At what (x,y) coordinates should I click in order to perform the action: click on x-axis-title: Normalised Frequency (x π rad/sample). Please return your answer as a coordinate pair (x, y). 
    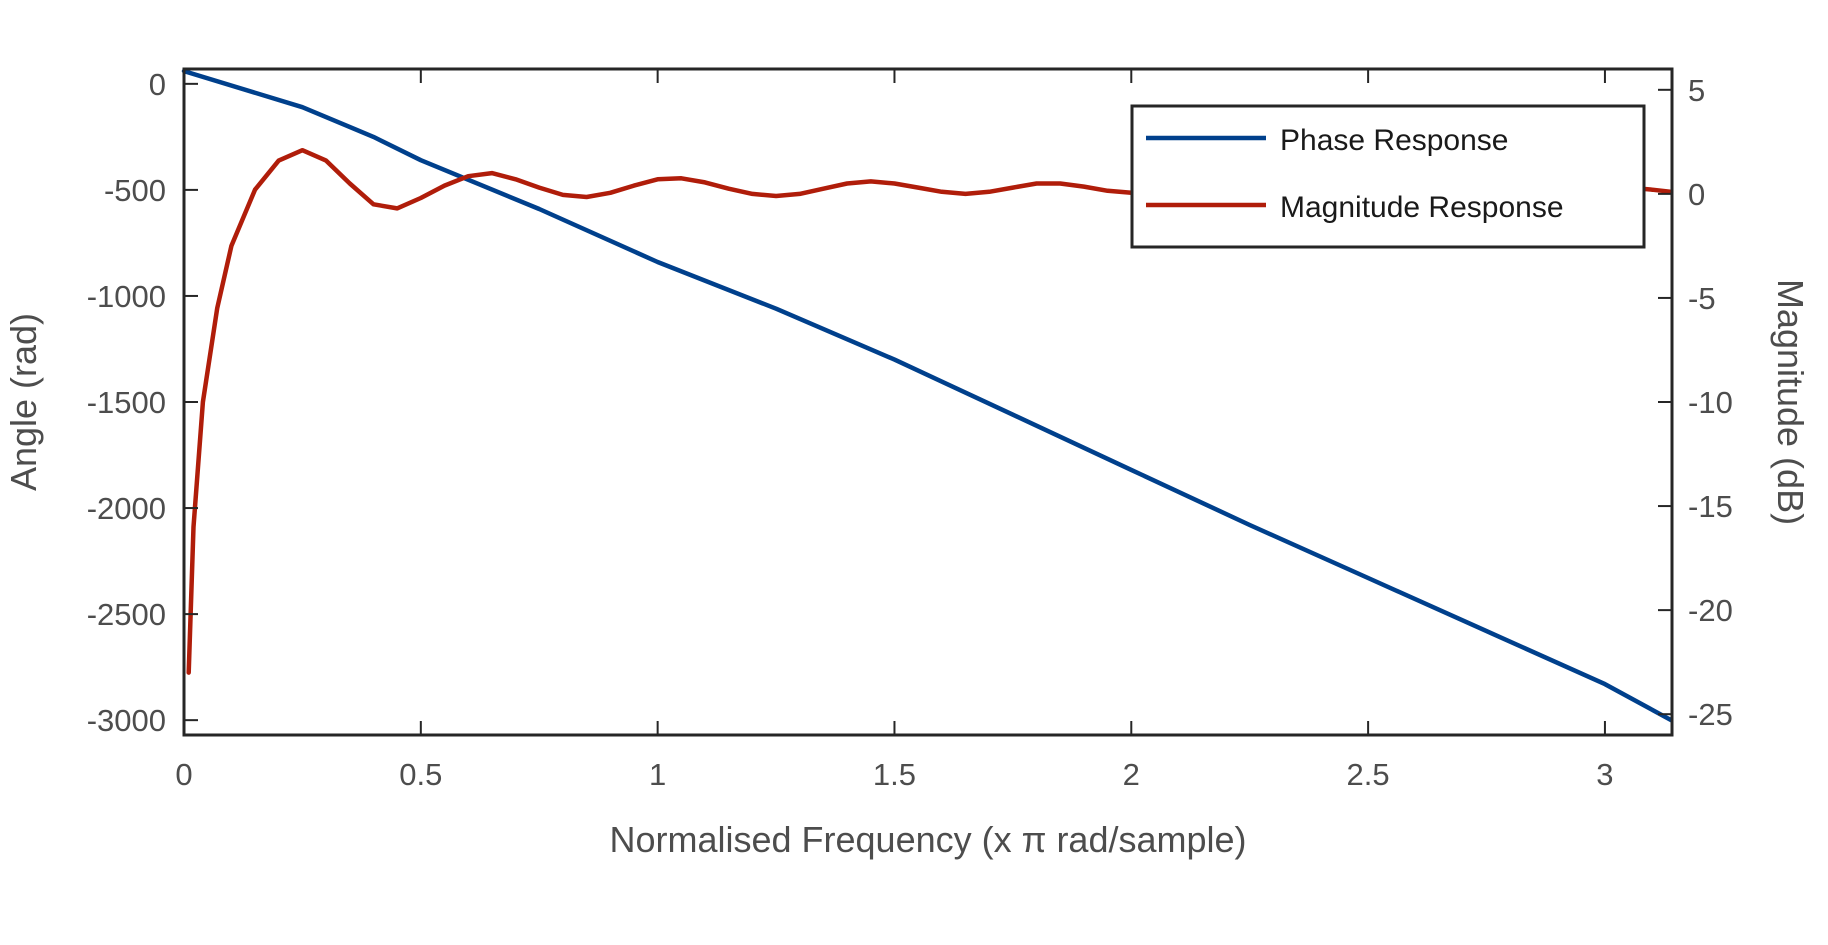
    Looking at the image, I should click on (927, 839).